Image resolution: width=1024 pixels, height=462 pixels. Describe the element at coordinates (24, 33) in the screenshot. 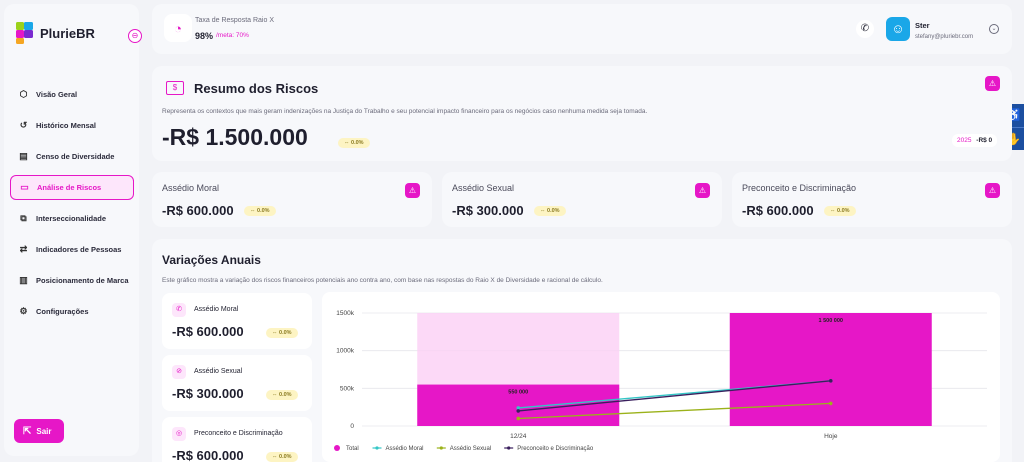

I see `logo-mark-icon` at that location.